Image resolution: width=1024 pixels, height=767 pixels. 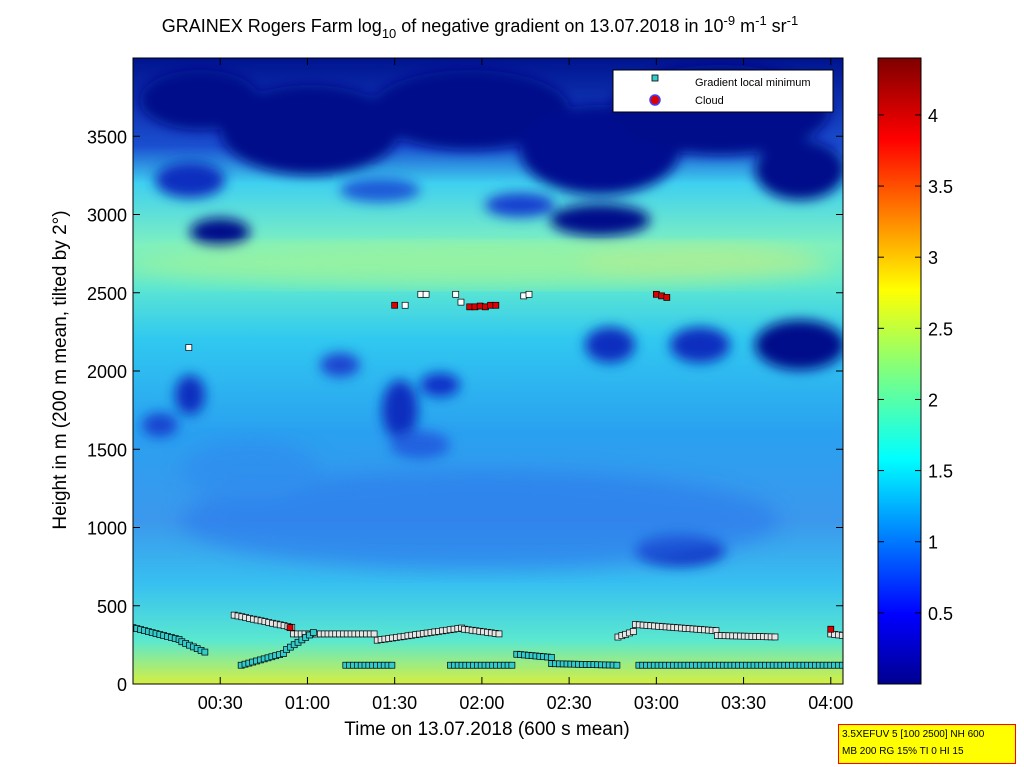 I want to click on x-tick-label: 03:30, so click(x=743, y=703).